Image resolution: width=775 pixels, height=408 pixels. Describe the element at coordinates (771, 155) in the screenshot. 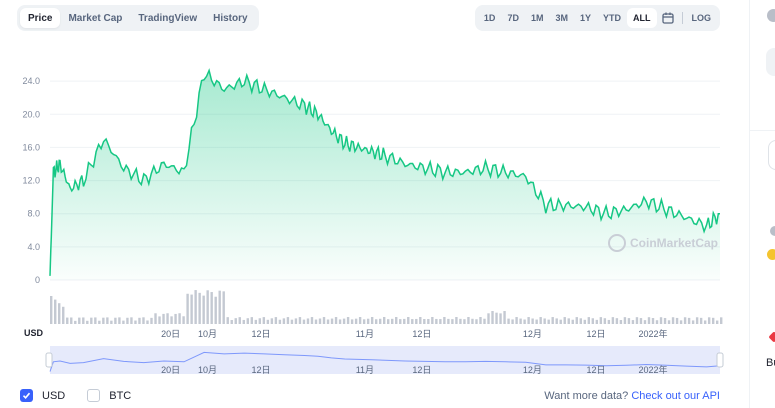

I see `sidebar-input` at that location.